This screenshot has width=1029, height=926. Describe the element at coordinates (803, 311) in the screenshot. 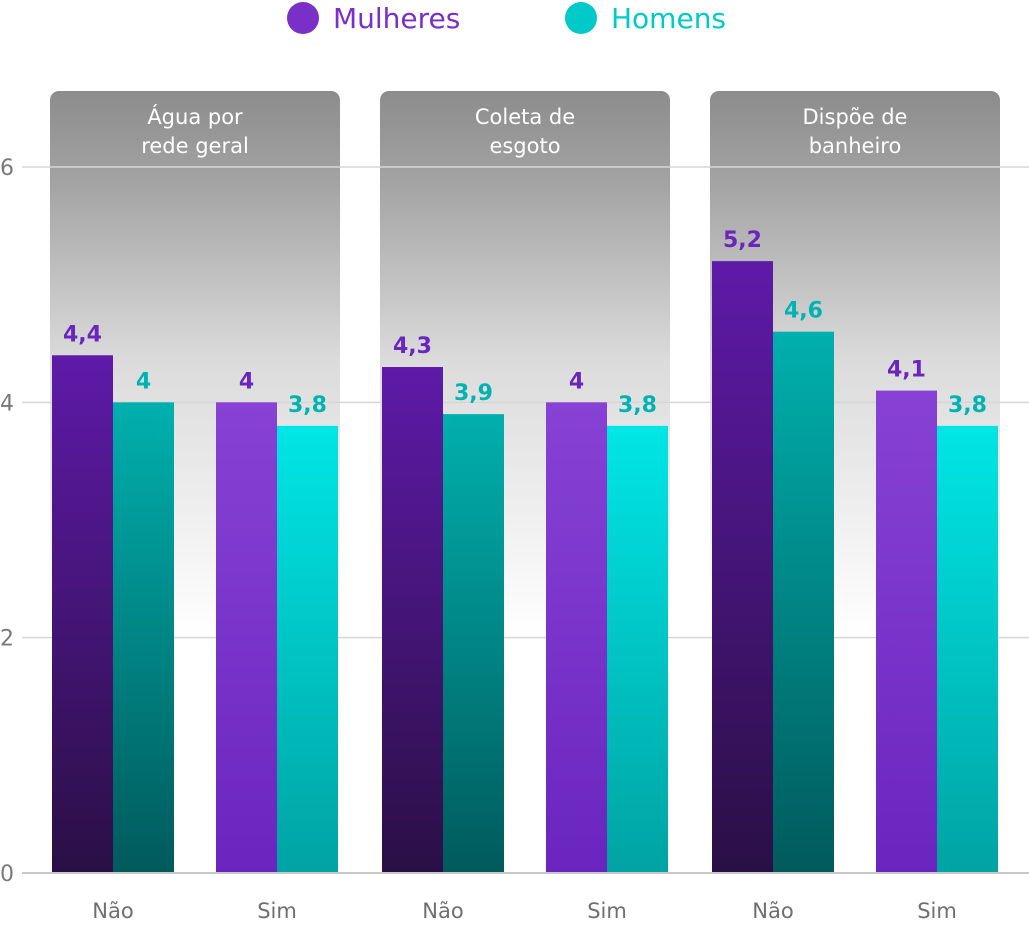

I see `data-label-homens-5: 4,6` at that location.